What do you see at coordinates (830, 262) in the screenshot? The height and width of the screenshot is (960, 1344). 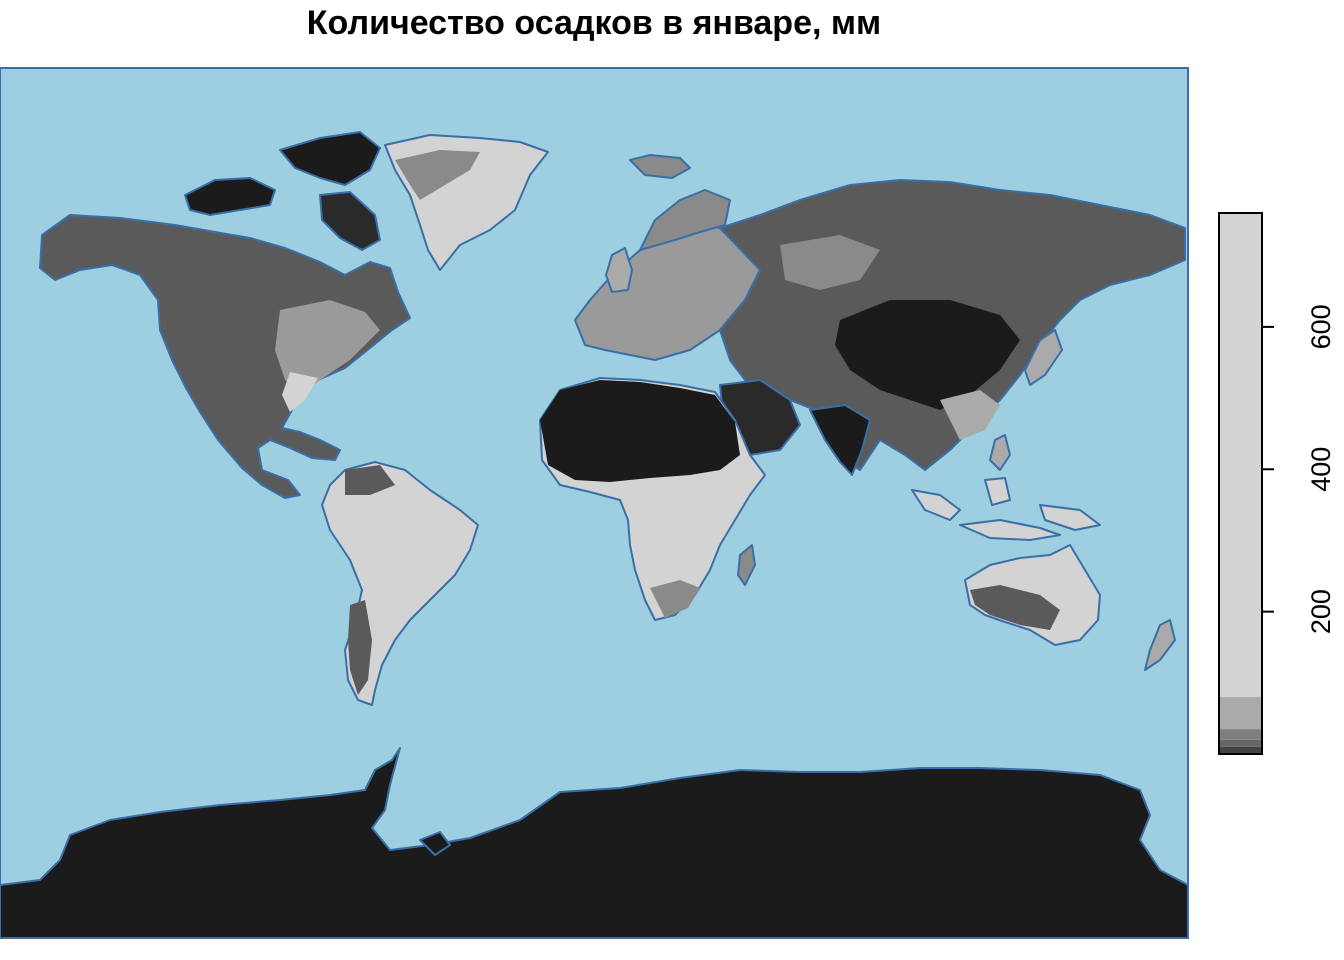 I see `siberia-light` at bounding box center [830, 262].